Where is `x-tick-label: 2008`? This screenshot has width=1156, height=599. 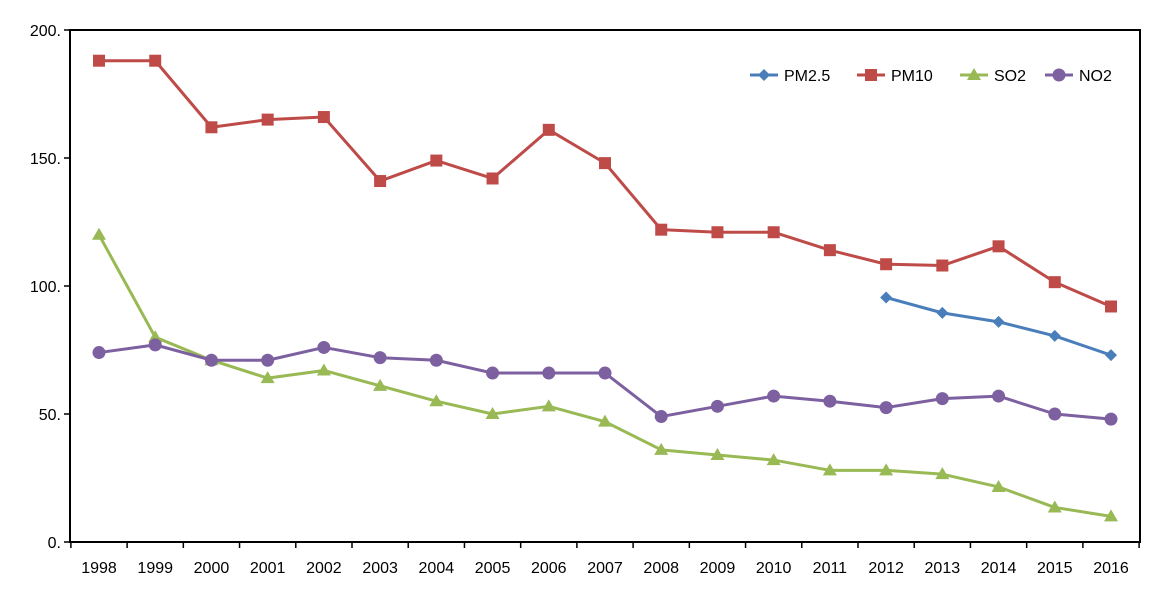 x-tick-label: 2008 is located at coordinates (661, 568).